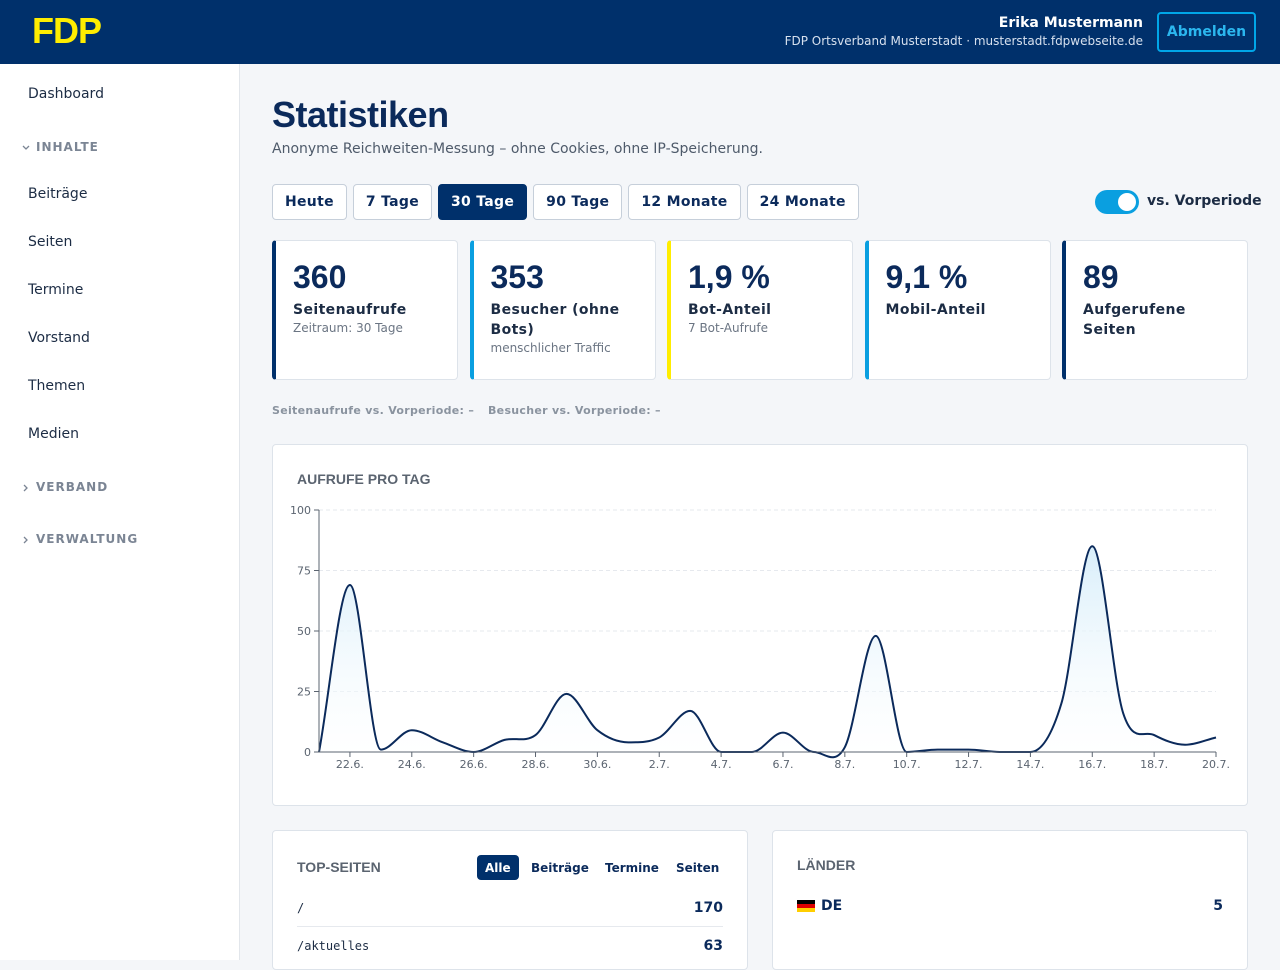  I want to click on x-tick-label: 20.7., so click(1216, 764).